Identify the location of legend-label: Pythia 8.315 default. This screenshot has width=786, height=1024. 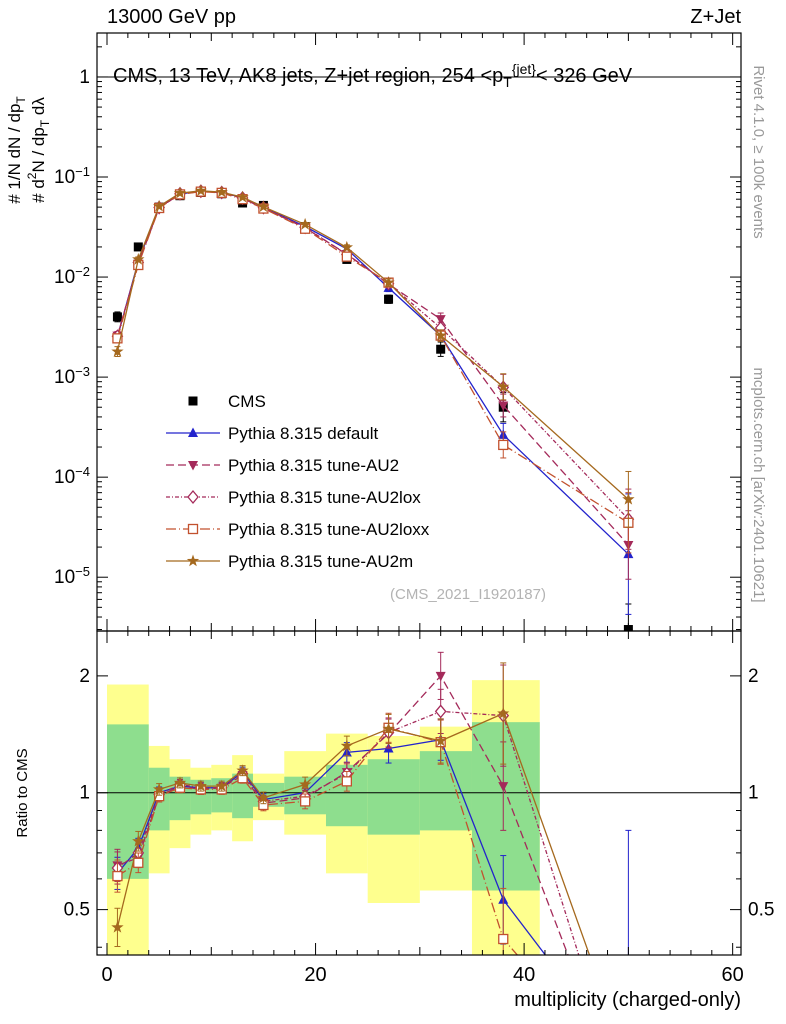
(303, 433).